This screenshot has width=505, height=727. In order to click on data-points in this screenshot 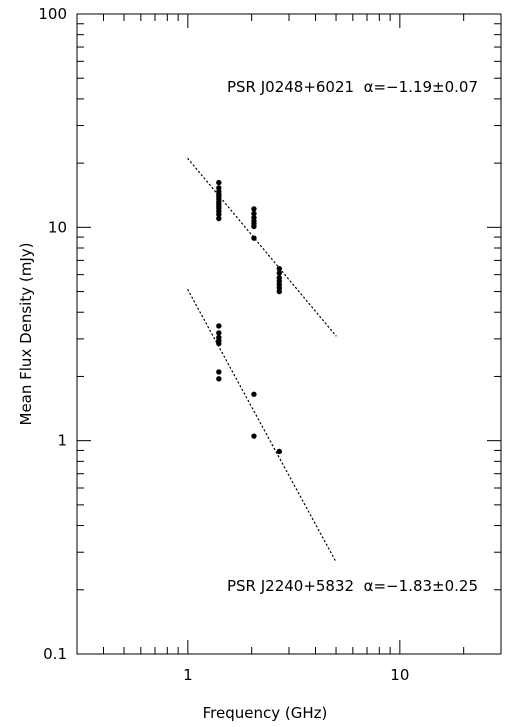, I will do `click(249, 317)`.